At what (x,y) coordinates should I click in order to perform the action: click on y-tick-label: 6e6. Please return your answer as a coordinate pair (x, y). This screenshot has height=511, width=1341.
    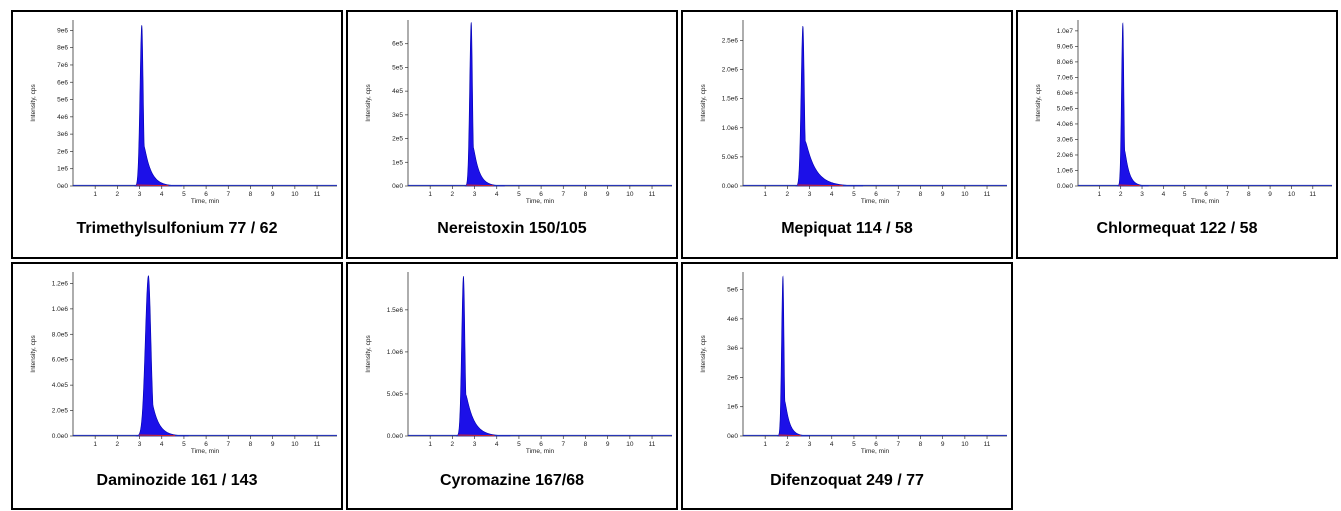
    Looking at the image, I should click on (62, 82).